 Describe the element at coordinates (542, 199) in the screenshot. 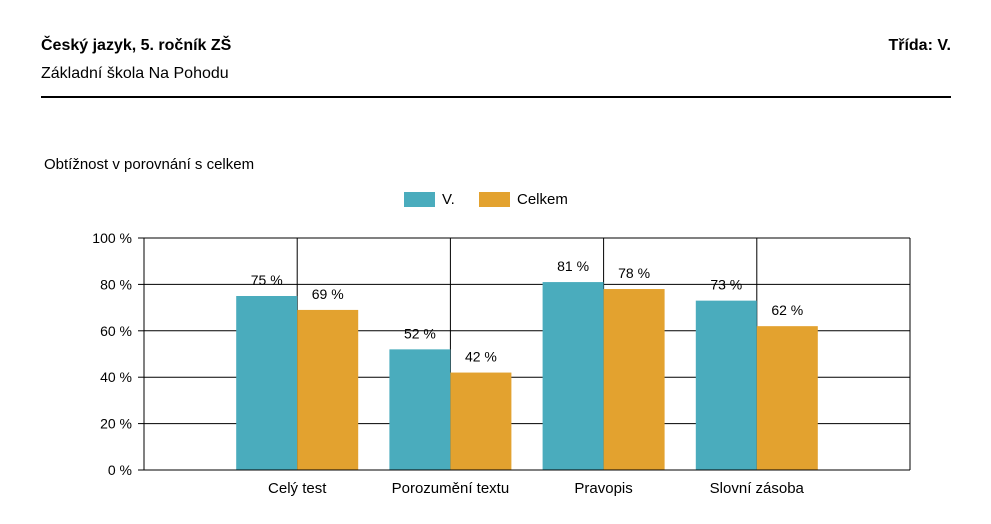

I see `legend-label: Celkem` at that location.